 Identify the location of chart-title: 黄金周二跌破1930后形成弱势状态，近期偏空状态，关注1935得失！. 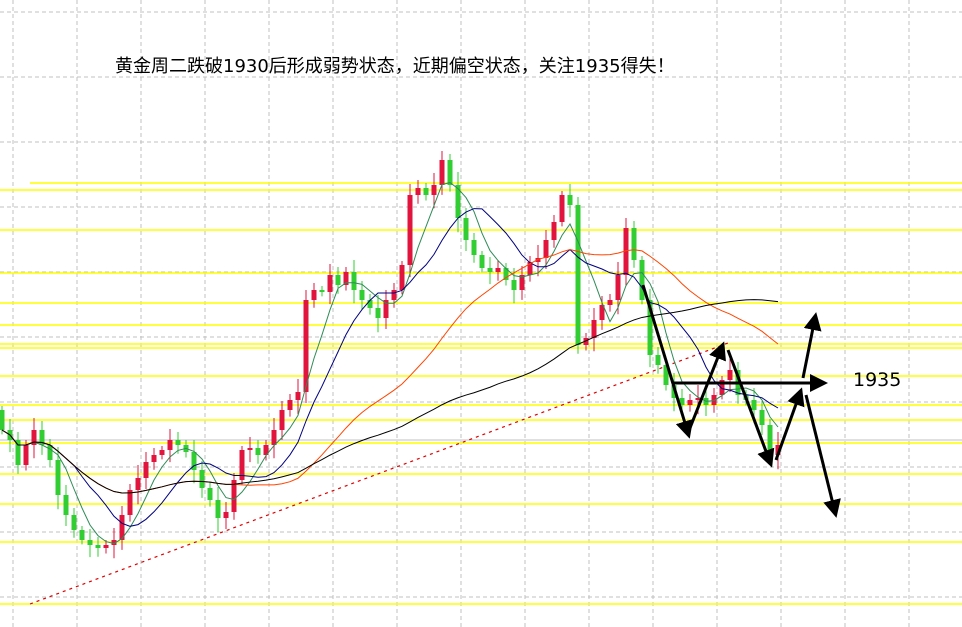
(395, 66).